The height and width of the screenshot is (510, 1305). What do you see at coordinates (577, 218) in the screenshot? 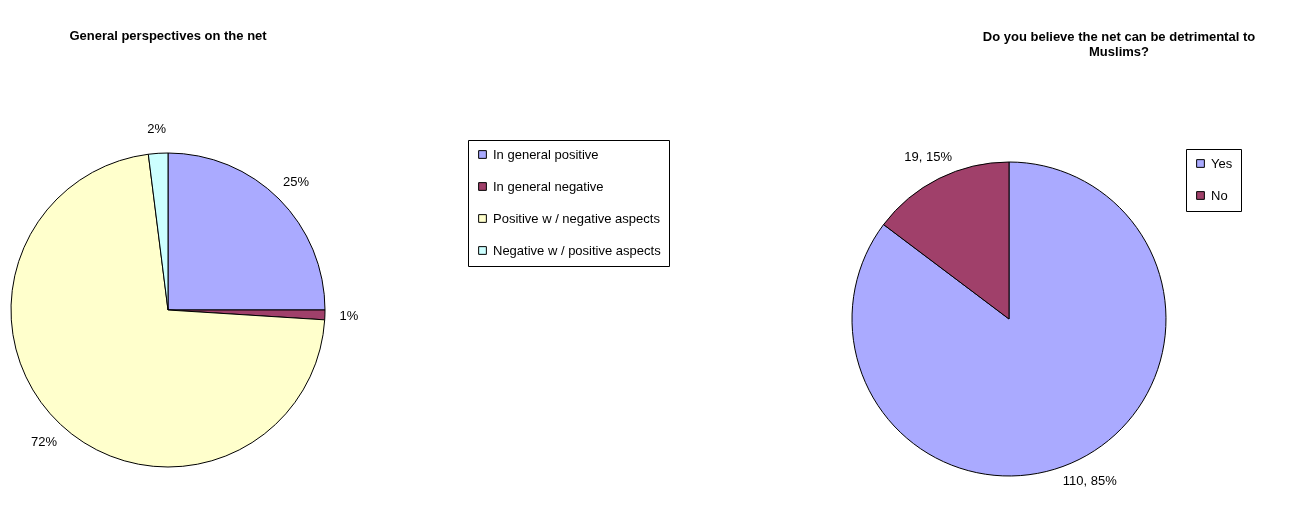
I see `legend-label: Positive w / negative aspects` at bounding box center [577, 218].